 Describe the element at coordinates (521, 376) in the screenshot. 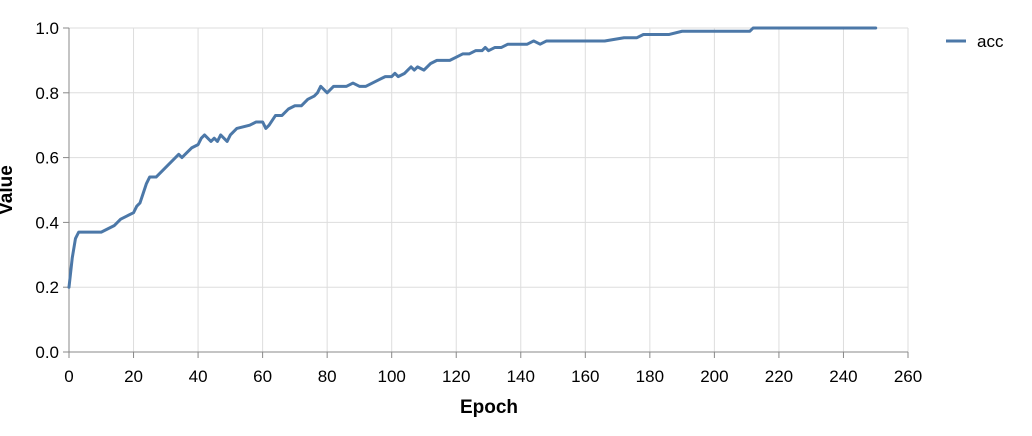

I see `x-tick-label: 140` at that location.